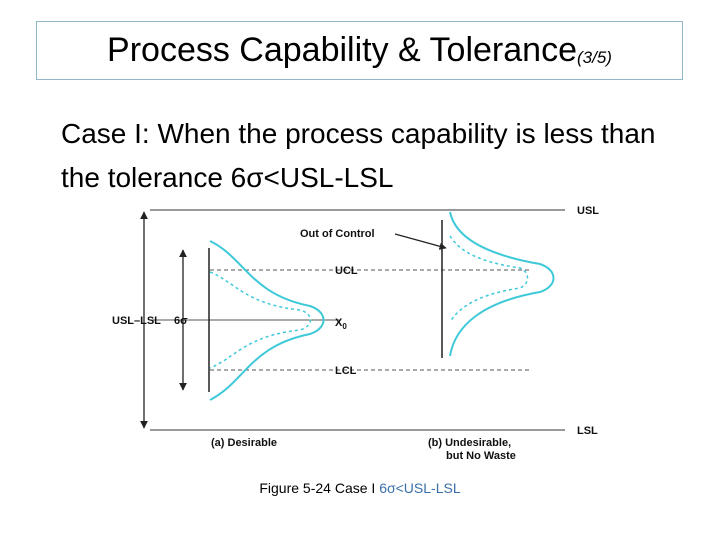  Describe the element at coordinates (227, 177) in the screenshot. I see `body-line-2: the tolerance 6σ<USL-LSL` at that location.